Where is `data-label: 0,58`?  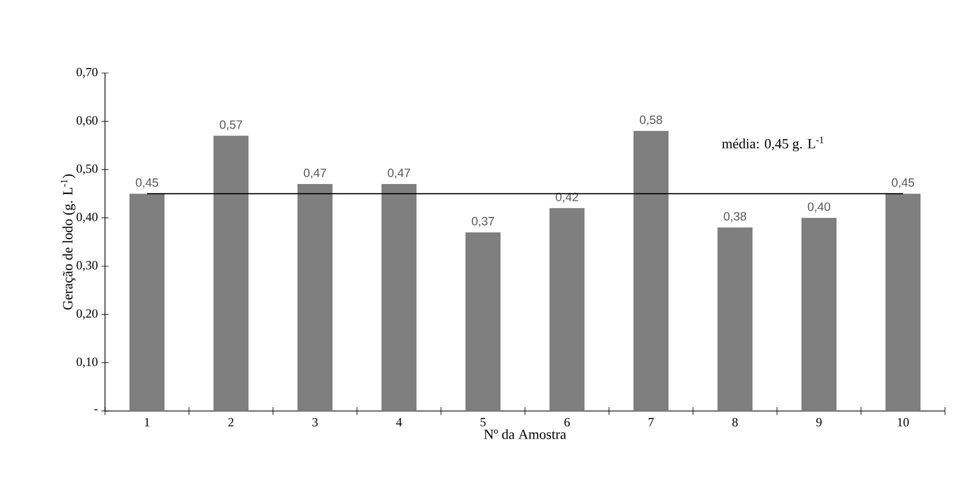 data-label: 0,58 is located at coordinates (651, 121).